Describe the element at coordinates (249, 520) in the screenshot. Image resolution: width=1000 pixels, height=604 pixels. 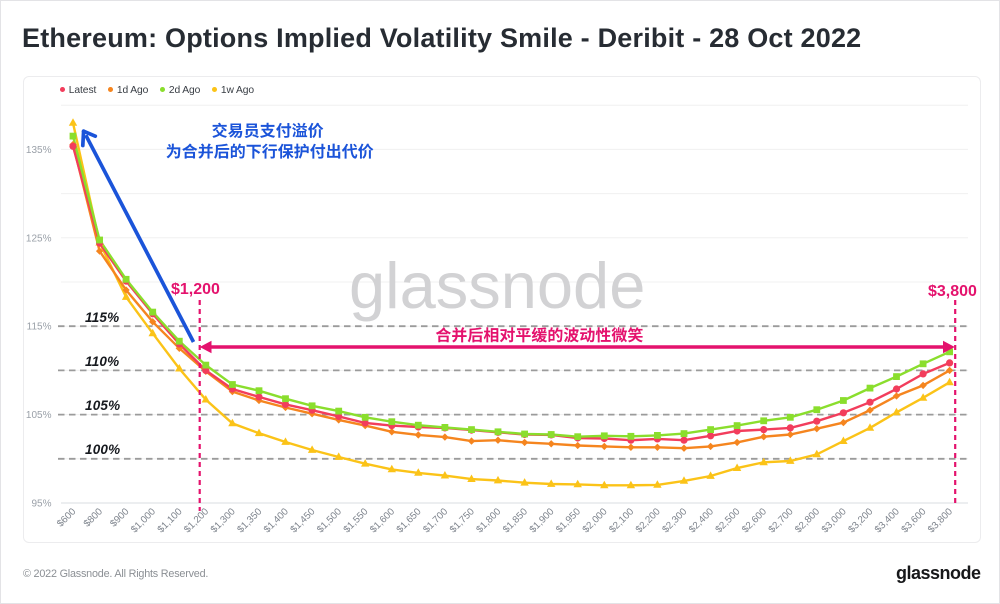
I see `svg-text: $1,350` at that location.